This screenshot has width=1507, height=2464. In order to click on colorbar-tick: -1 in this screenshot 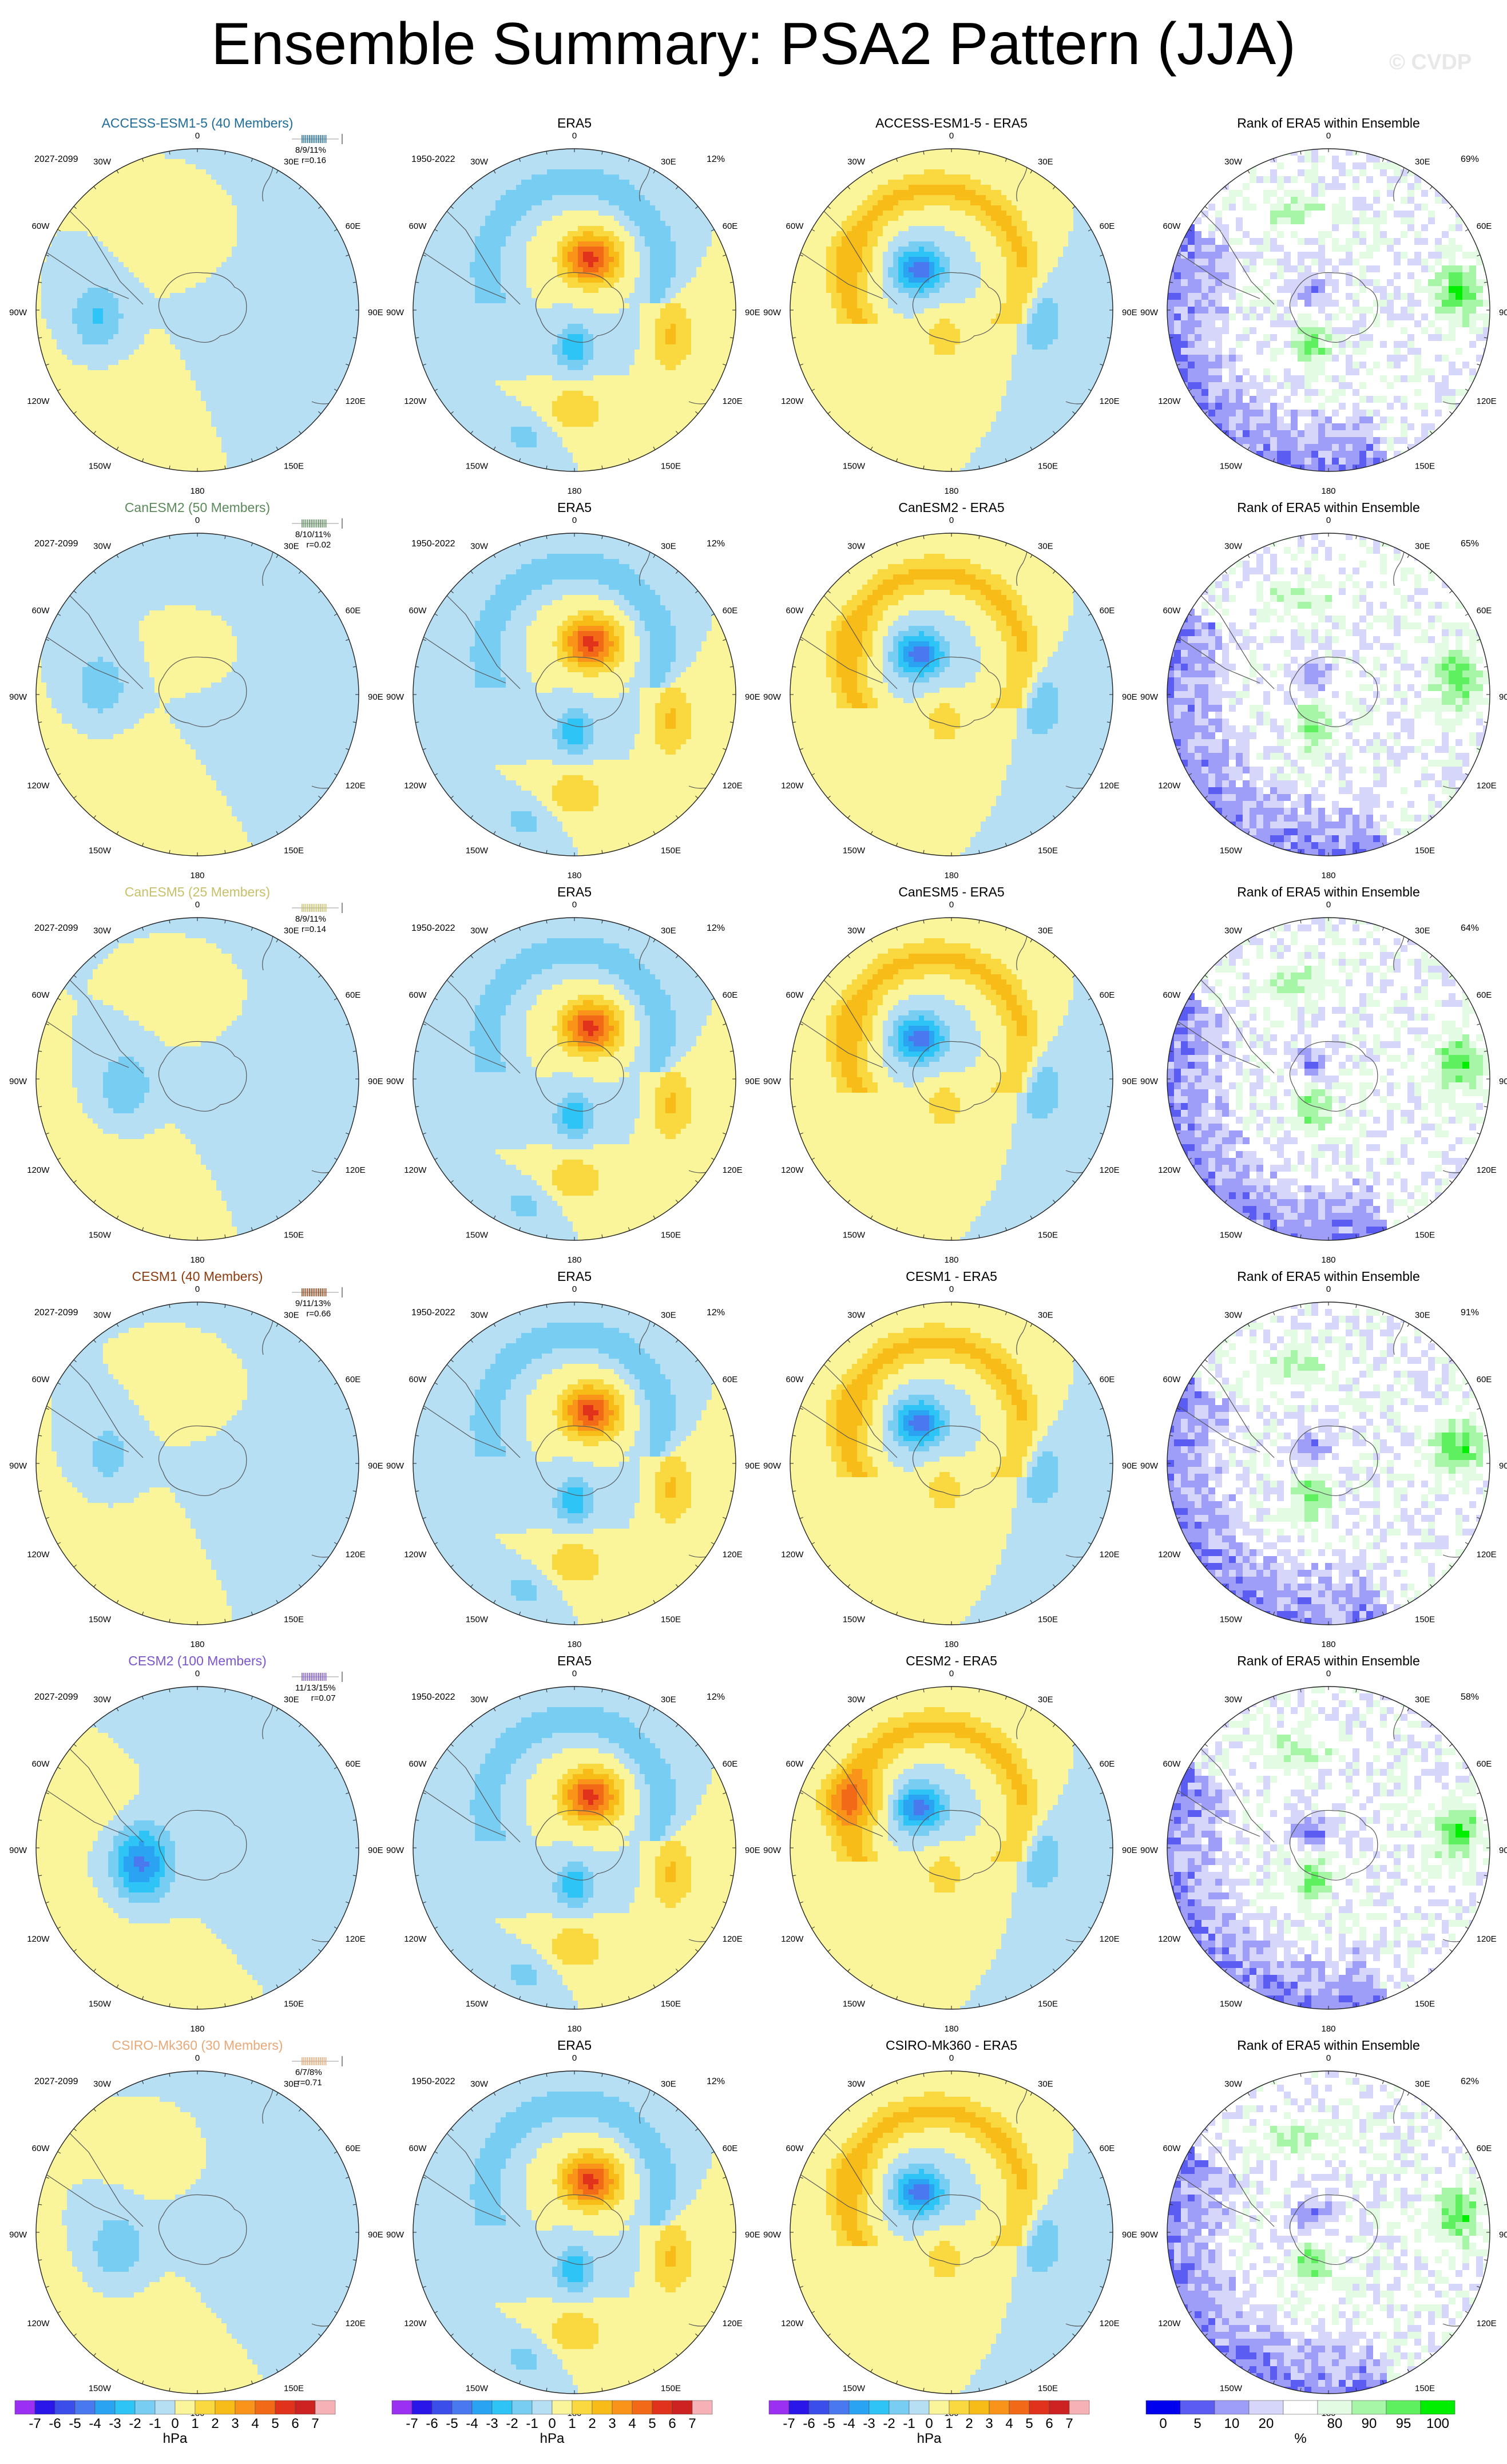, I will do `click(155, 2423)`.